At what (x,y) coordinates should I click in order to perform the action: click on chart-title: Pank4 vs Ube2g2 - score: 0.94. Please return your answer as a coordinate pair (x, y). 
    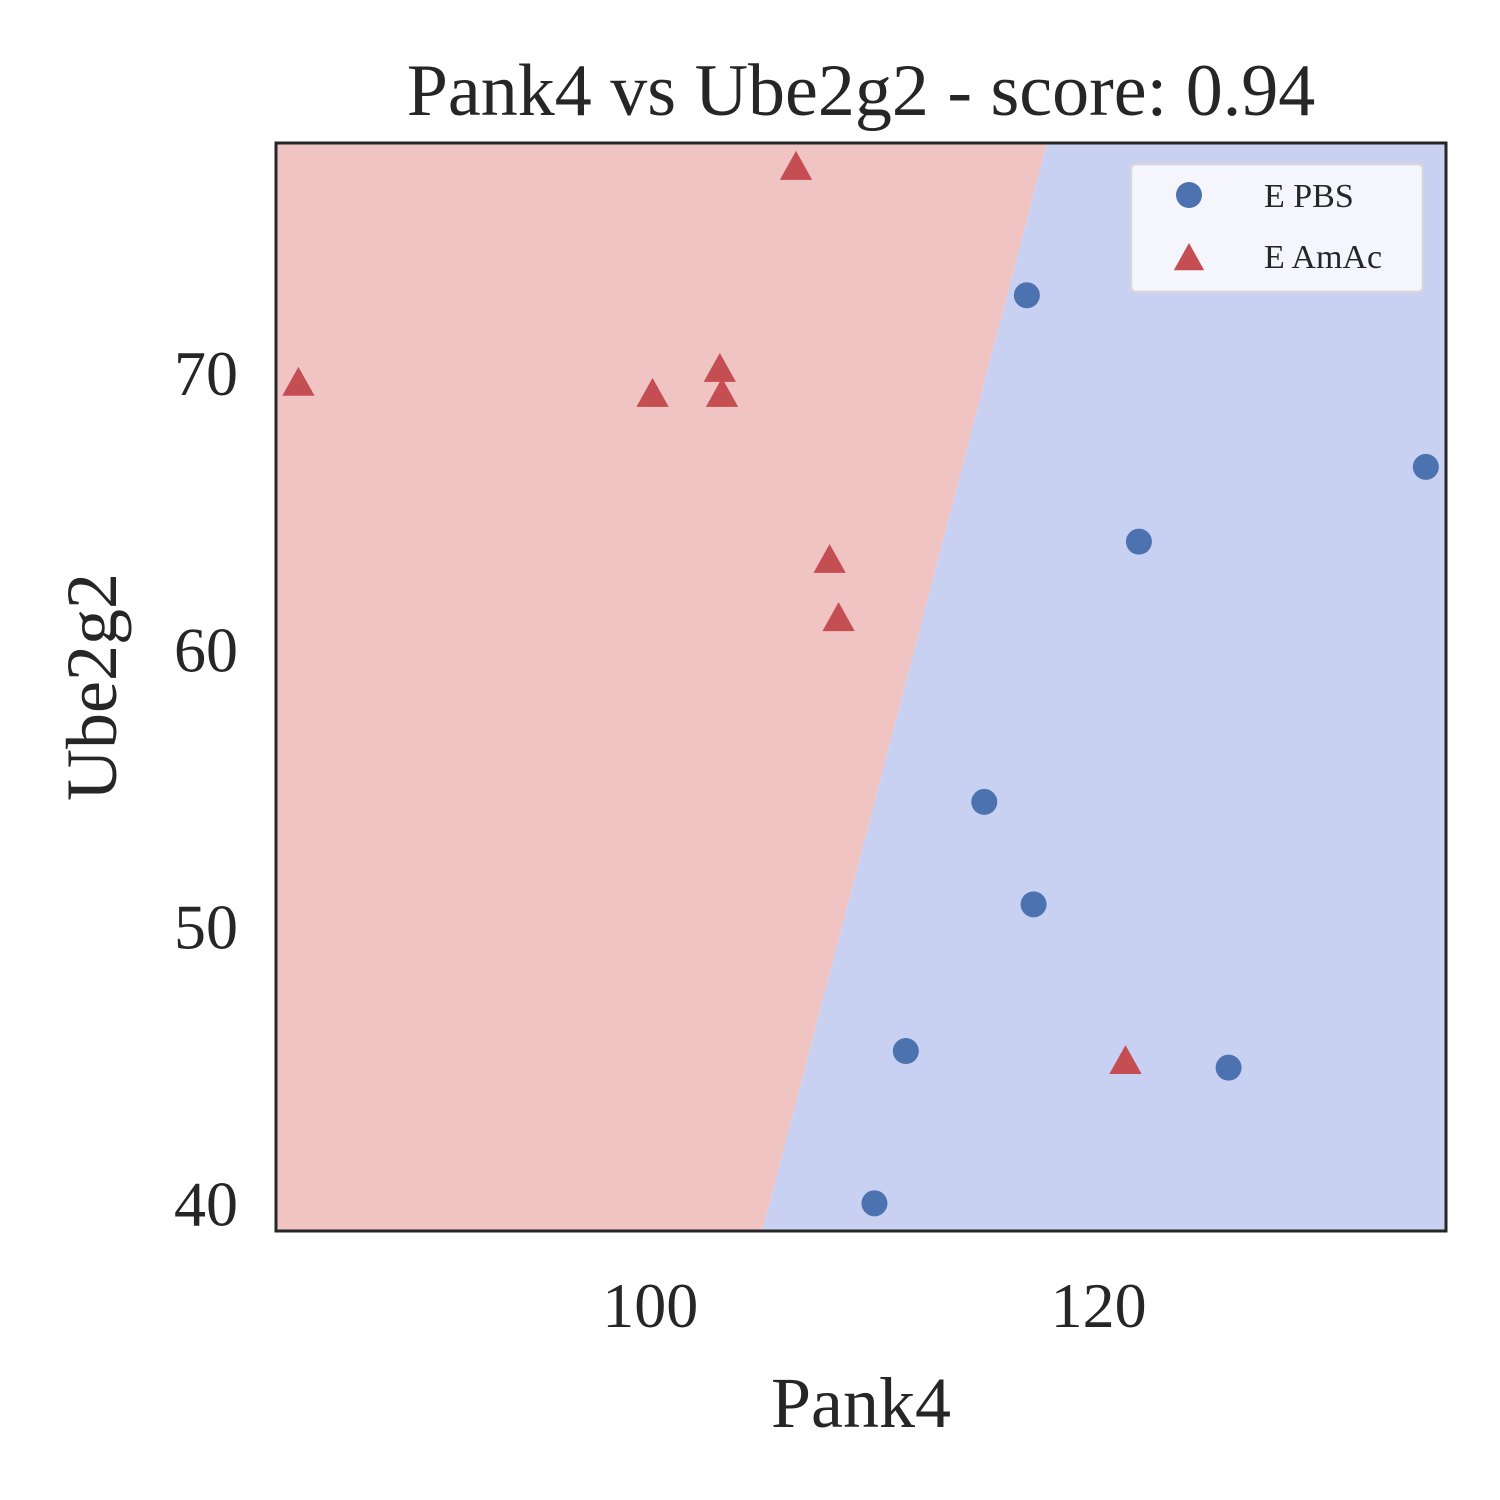
    Looking at the image, I should click on (861, 91).